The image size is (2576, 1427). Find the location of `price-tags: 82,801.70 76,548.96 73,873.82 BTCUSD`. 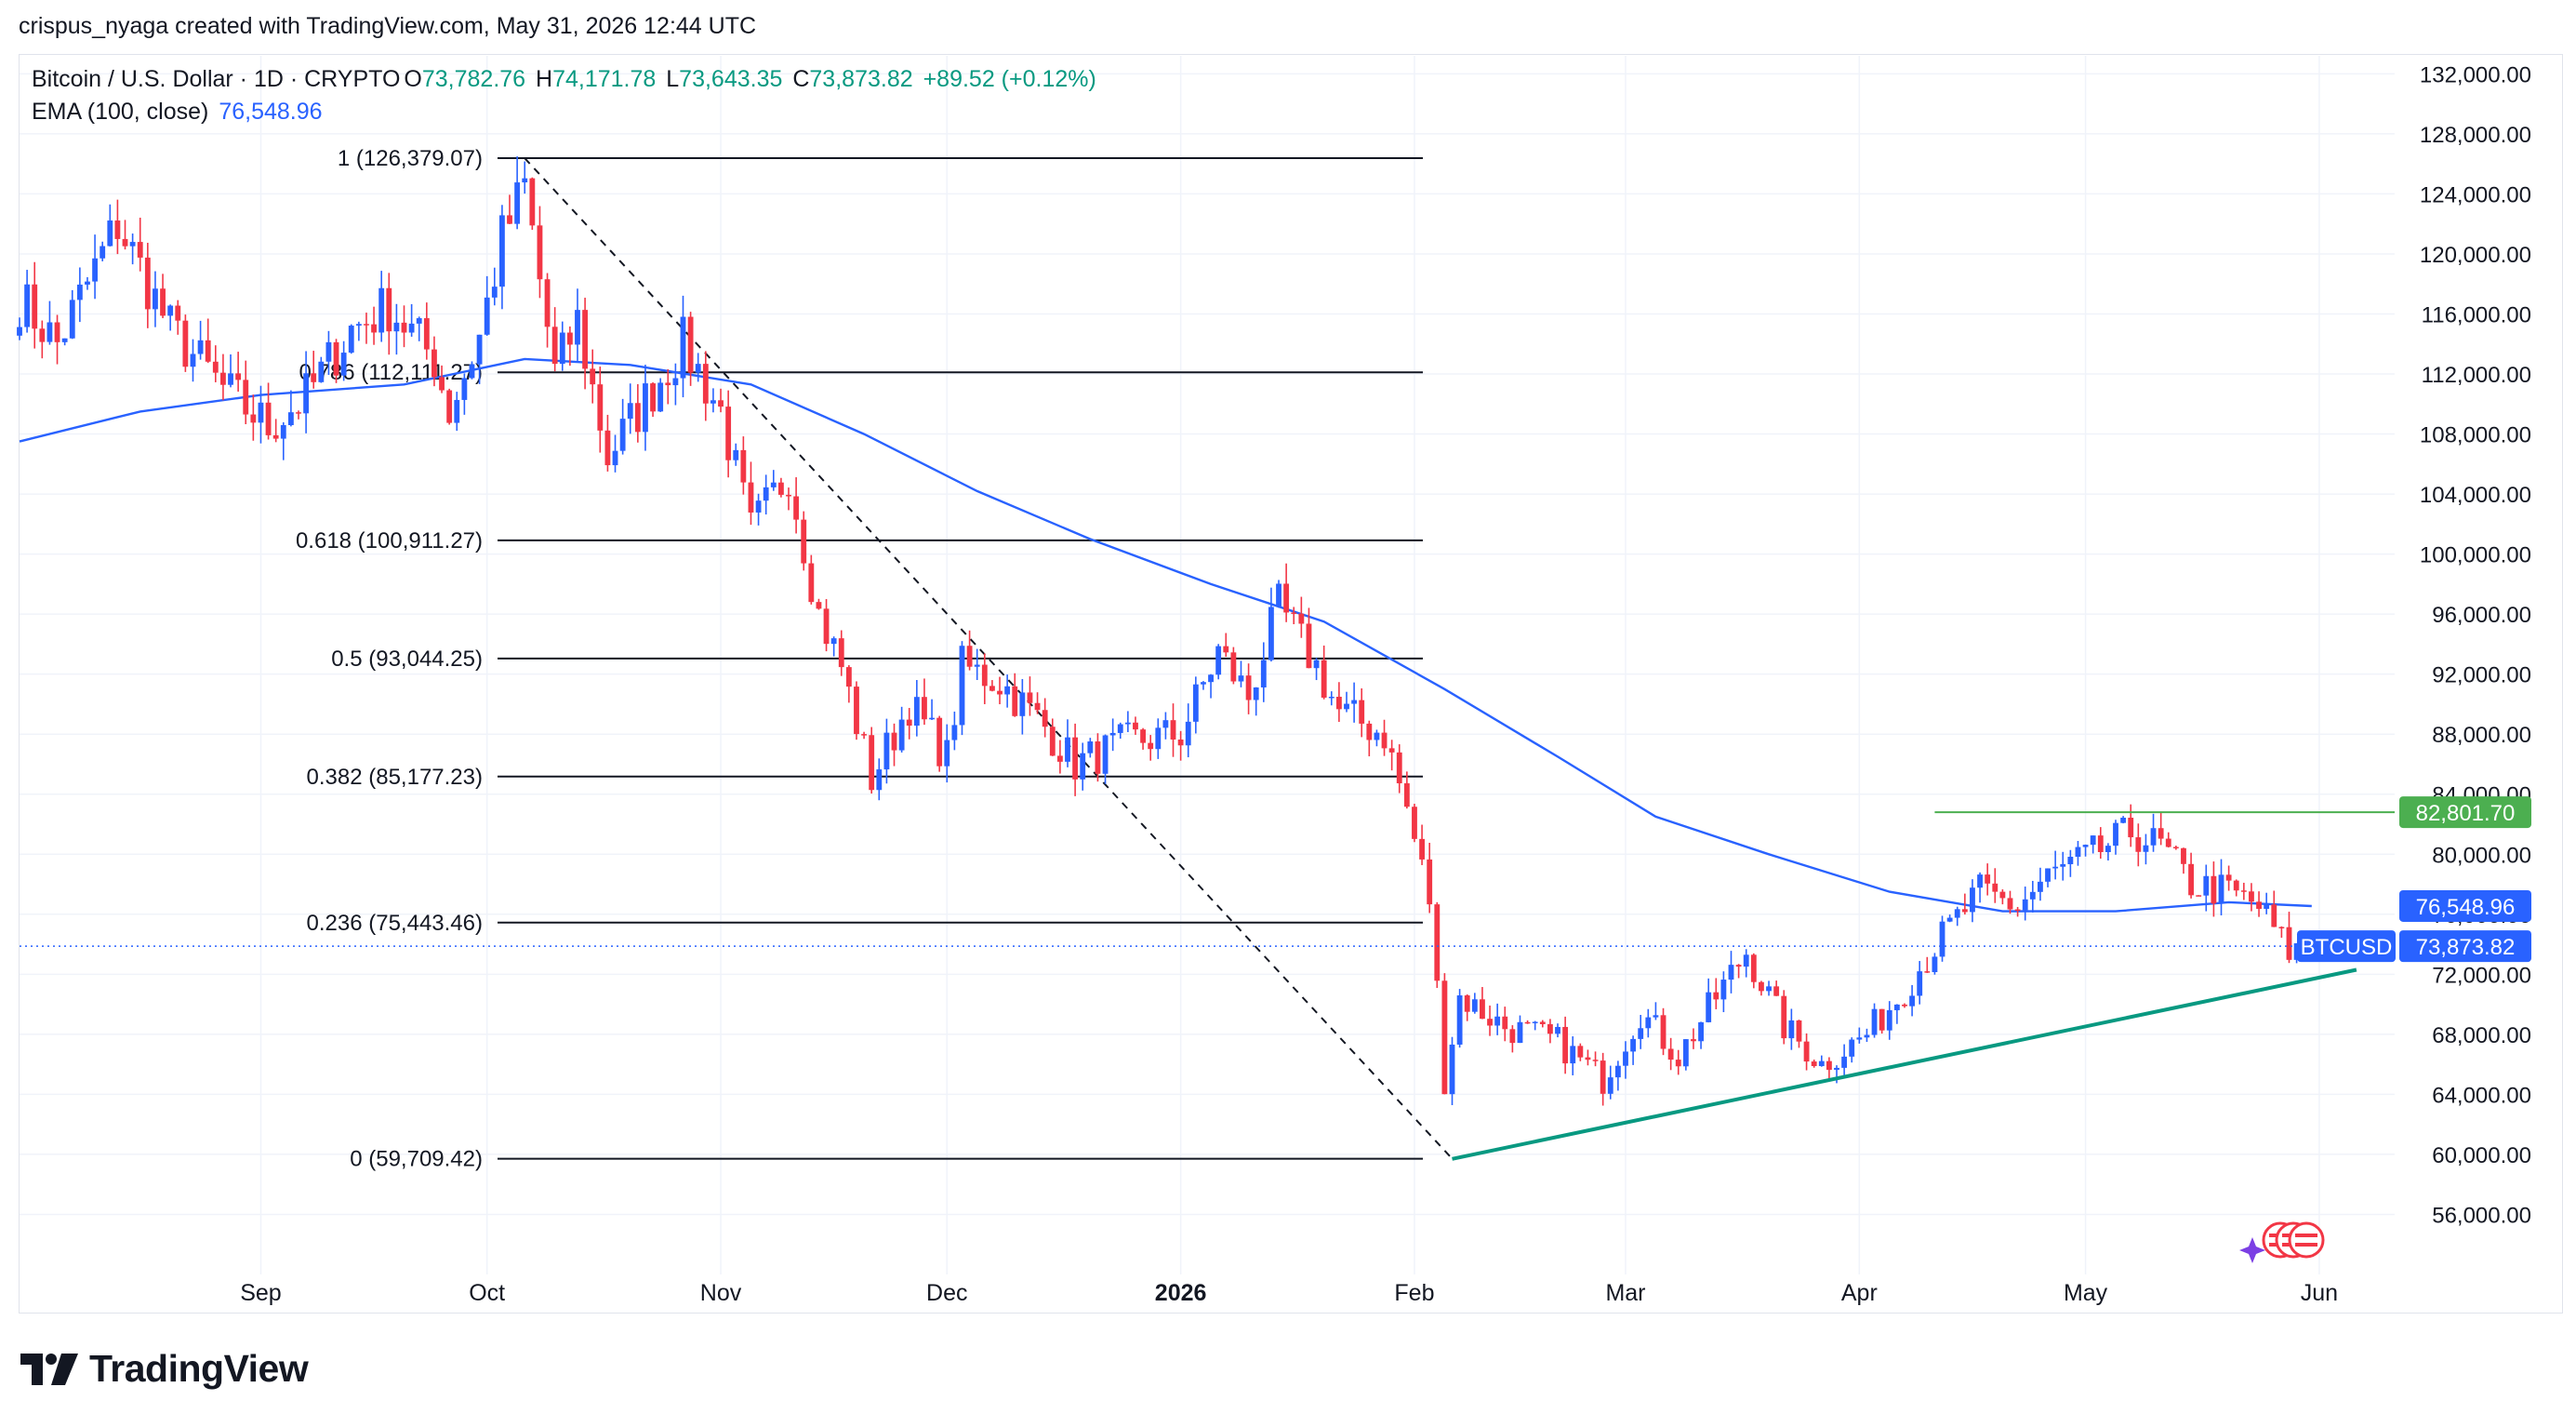

price-tags: 82,801.70 76,548.96 73,873.82 BTCUSD is located at coordinates (2414, 879).